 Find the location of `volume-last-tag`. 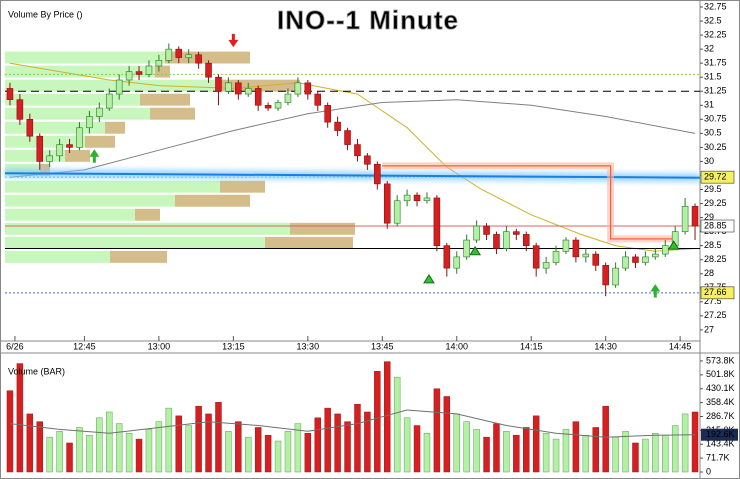

volume-last-tag is located at coordinates (719, 434).